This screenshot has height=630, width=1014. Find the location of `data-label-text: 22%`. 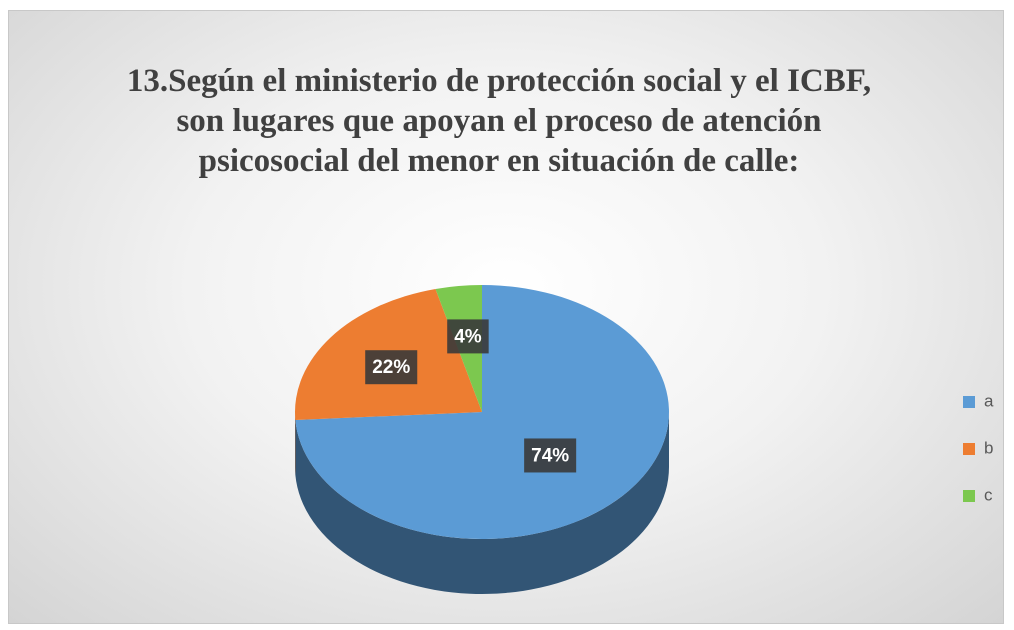

data-label-text: 22% is located at coordinates (391, 367).